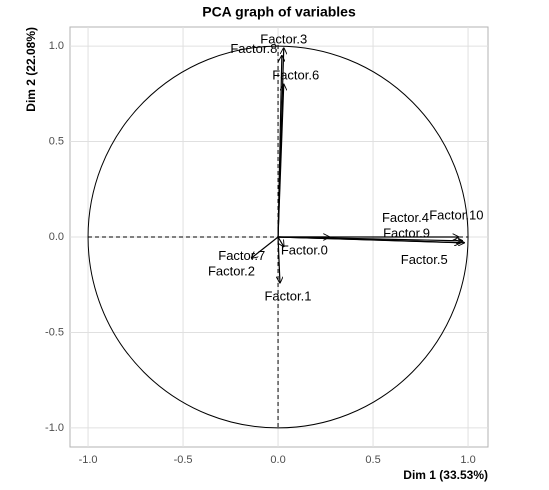  I want to click on variable-label: Factor.4, so click(405, 217).